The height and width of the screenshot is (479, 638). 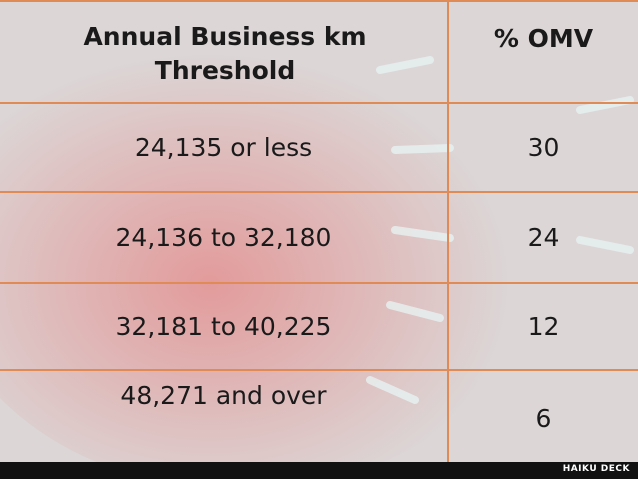 What do you see at coordinates (543, 237) in the screenshot?
I see `cell: 24` at bounding box center [543, 237].